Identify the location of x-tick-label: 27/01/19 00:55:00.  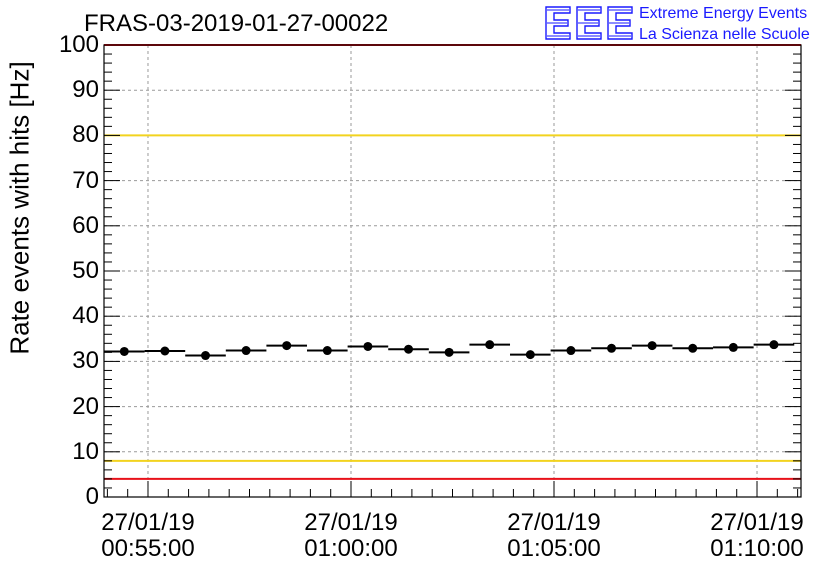
(147, 536).